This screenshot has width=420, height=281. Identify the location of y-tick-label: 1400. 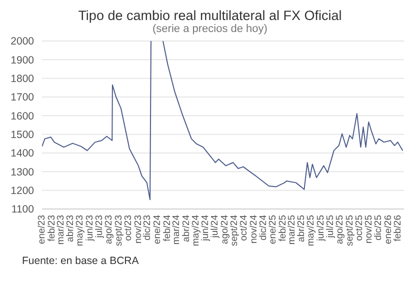
(22, 154).